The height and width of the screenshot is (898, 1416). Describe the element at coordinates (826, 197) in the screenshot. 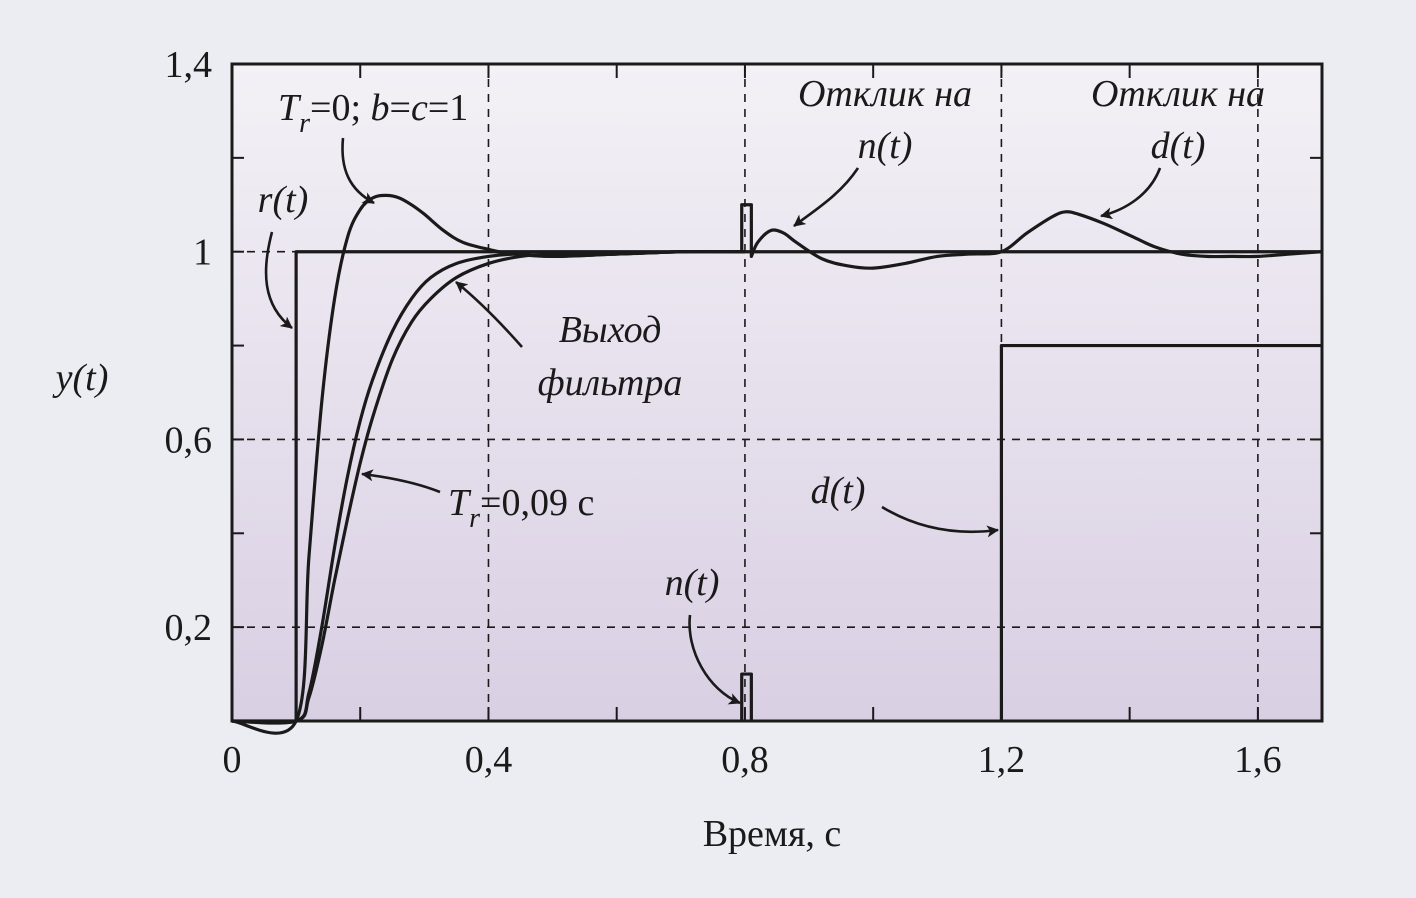

I see `arrow-response-n` at that location.